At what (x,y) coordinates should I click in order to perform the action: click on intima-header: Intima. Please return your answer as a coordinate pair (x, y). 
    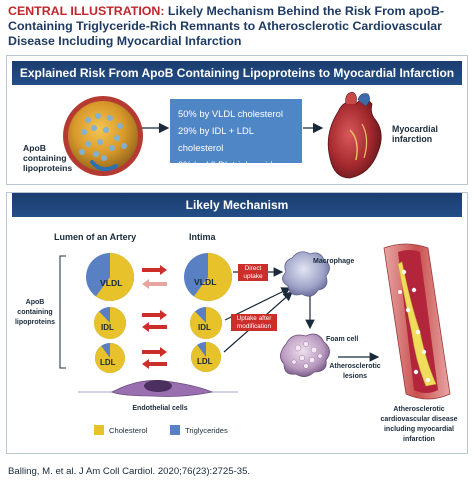
    Looking at the image, I should click on (202, 237).